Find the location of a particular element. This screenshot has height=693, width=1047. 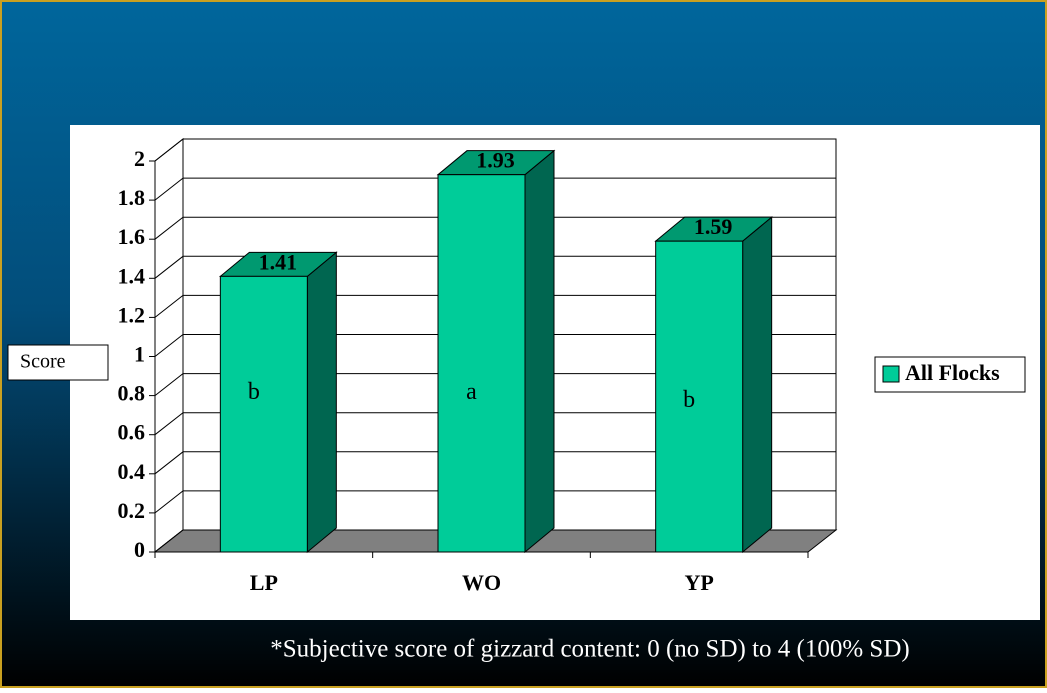

y-tick-label: 0 is located at coordinates (139, 549).